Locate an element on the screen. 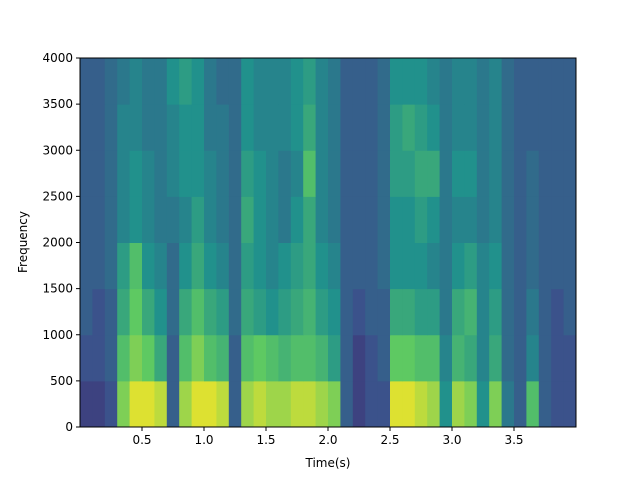 Image resolution: width=640 pixels, height=484 pixels. x-axis-label: Time(s) is located at coordinates (328, 463).